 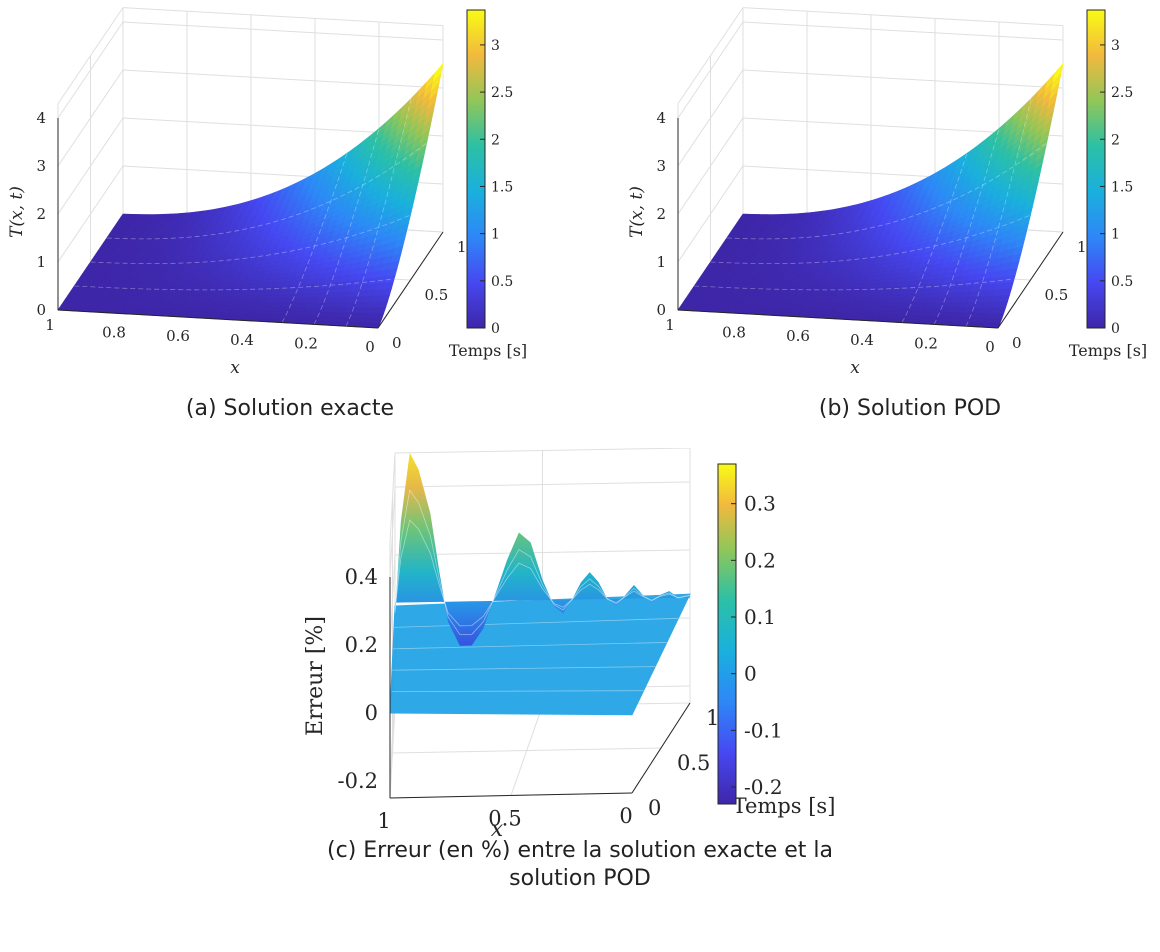 I want to click on y-tick-label-b: 0.5, so click(x=1057, y=295).